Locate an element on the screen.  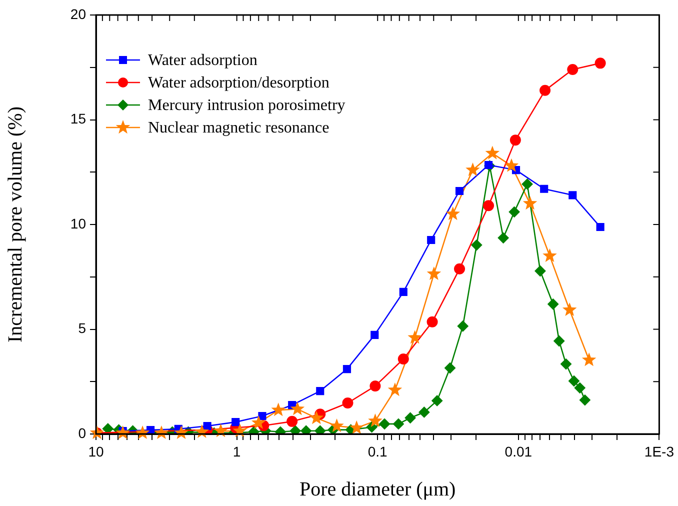
y-tick-label: 15 is located at coordinates (78, 118).